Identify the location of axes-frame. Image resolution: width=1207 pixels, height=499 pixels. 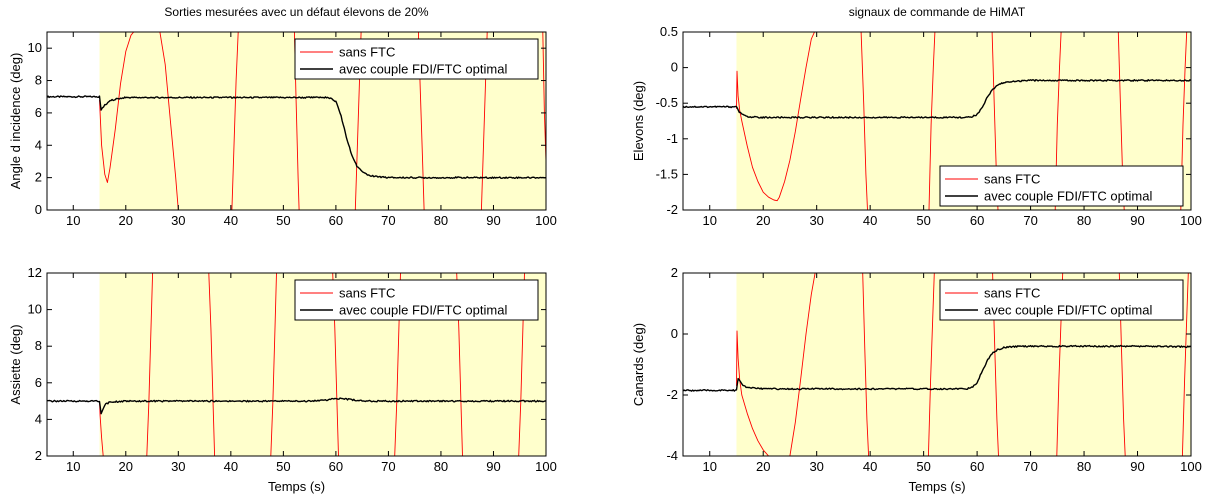
(296, 121).